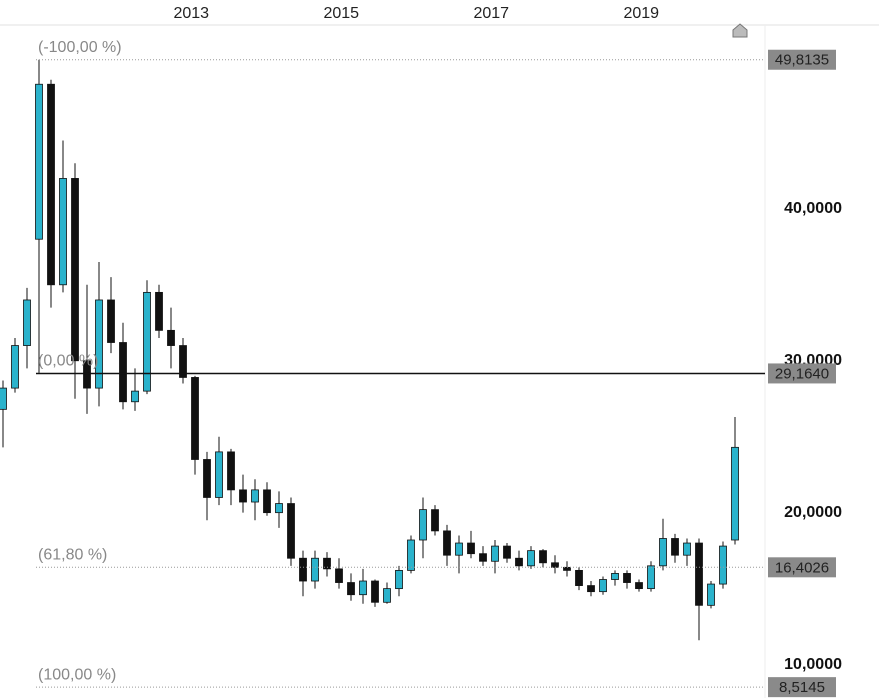  I want to click on fib-value-label: 16,4026, so click(802, 567).